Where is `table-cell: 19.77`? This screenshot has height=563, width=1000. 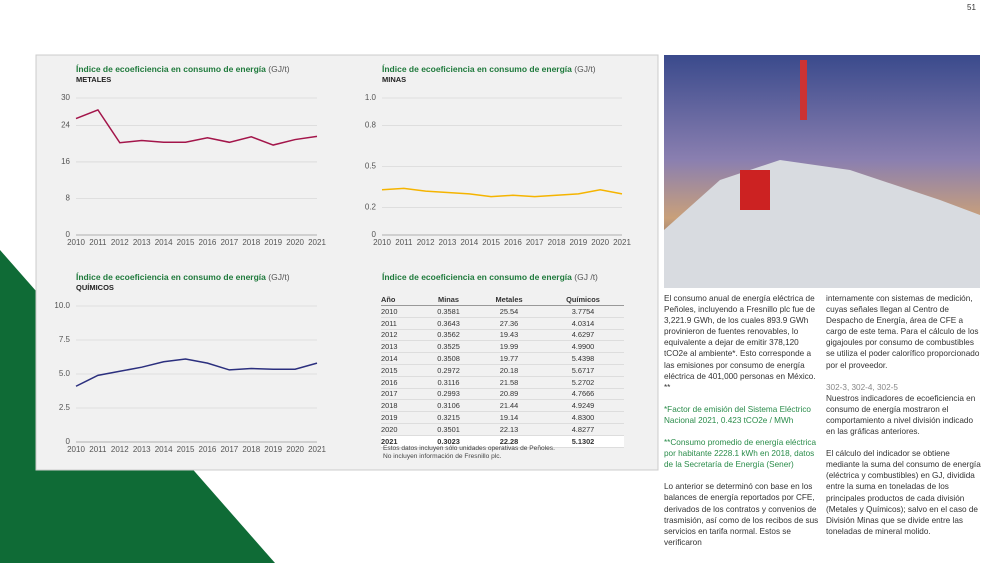 table-cell: 19.77 is located at coordinates (509, 358).